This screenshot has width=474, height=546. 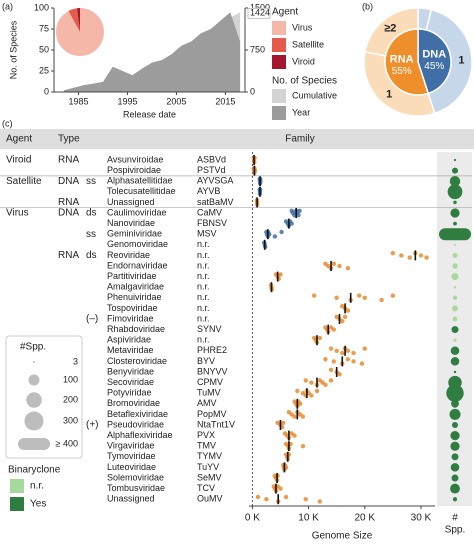 I want to click on family-label: Betaflexiviridae, so click(x=137, y=414).